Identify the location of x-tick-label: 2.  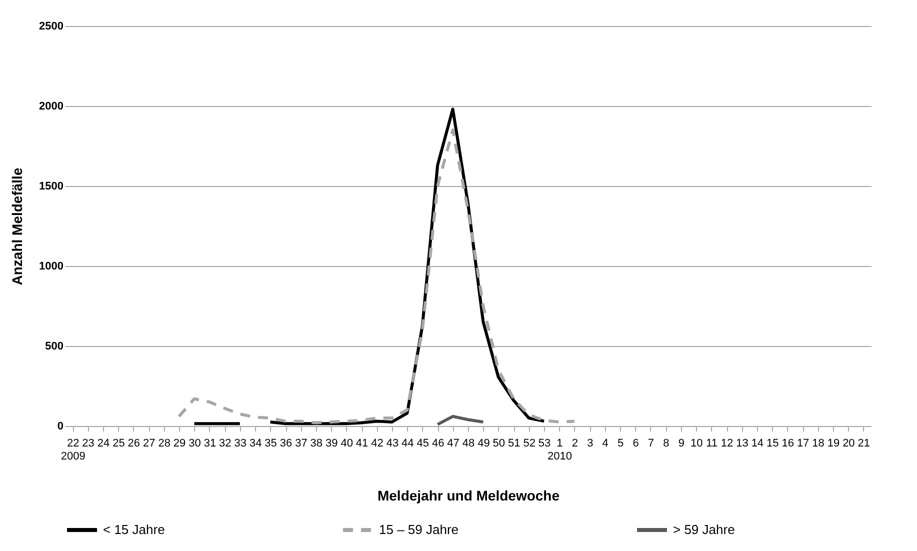
(575, 444).